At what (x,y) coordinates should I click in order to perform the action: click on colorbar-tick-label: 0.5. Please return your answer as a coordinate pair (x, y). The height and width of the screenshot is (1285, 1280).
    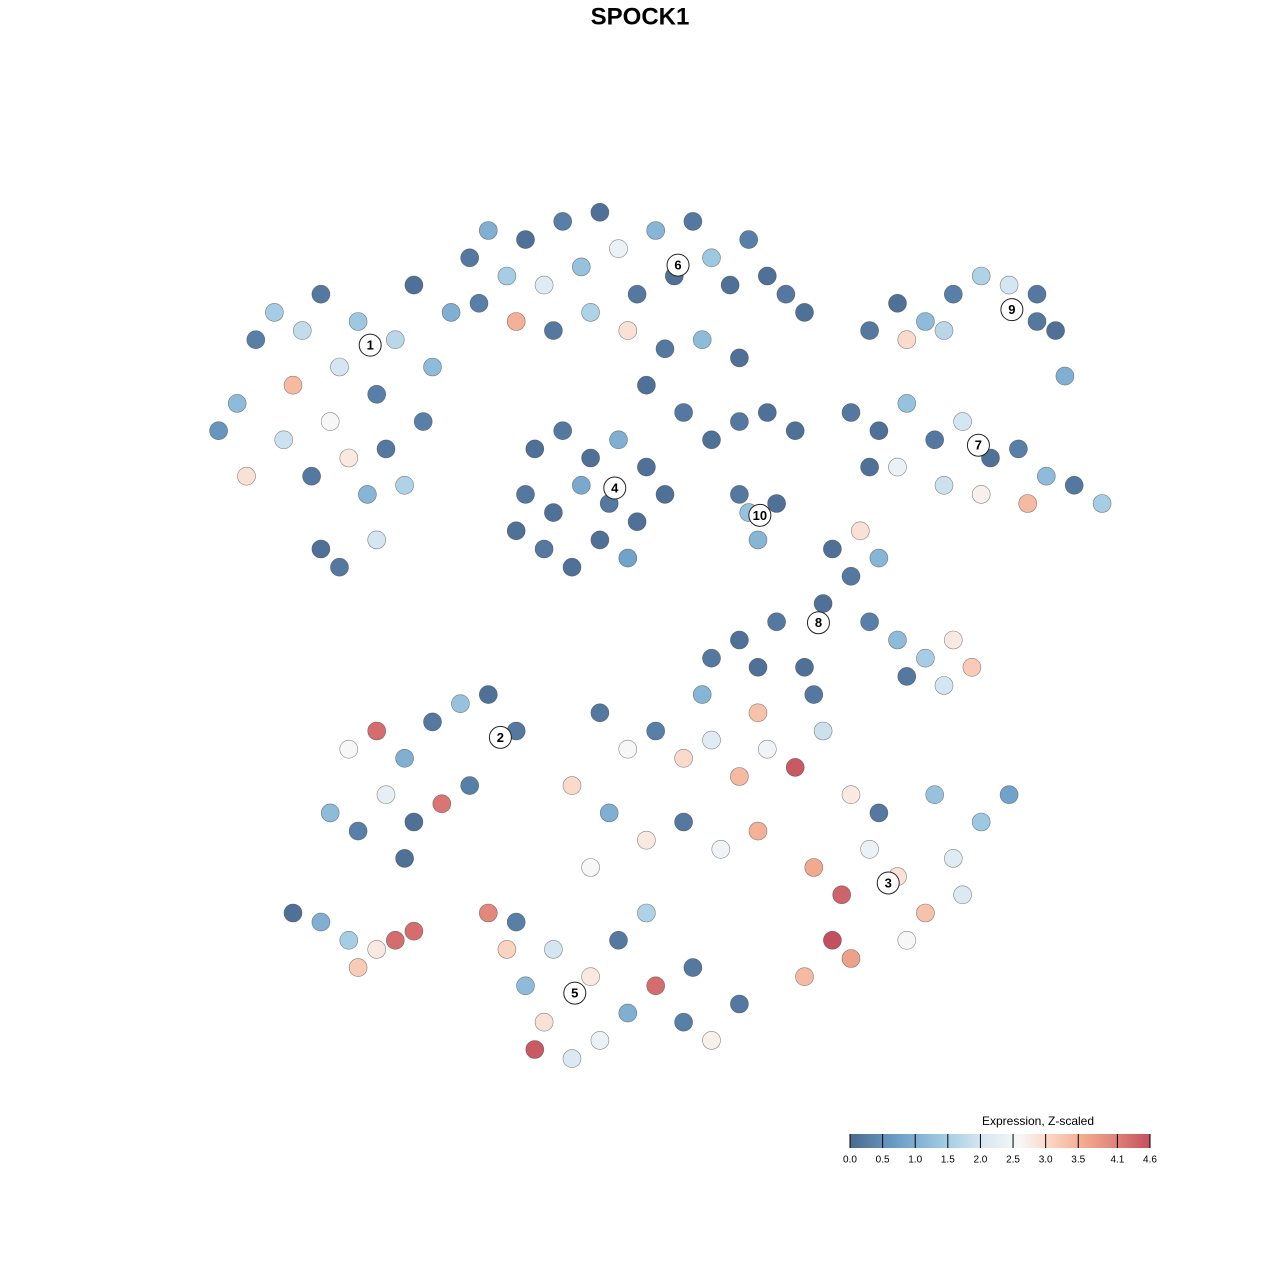
    Looking at the image, I should click on (883, 1160).